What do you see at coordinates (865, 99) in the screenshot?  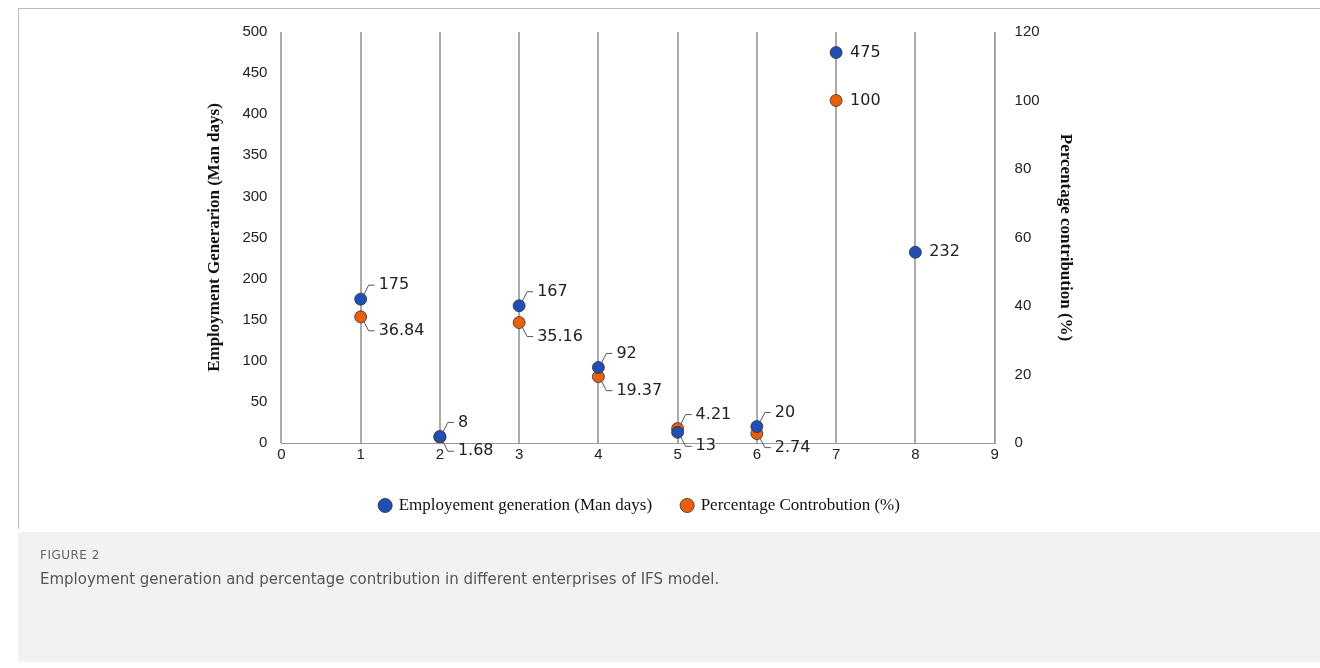 I see `data-label: 100` at bounding box center [865, 99].